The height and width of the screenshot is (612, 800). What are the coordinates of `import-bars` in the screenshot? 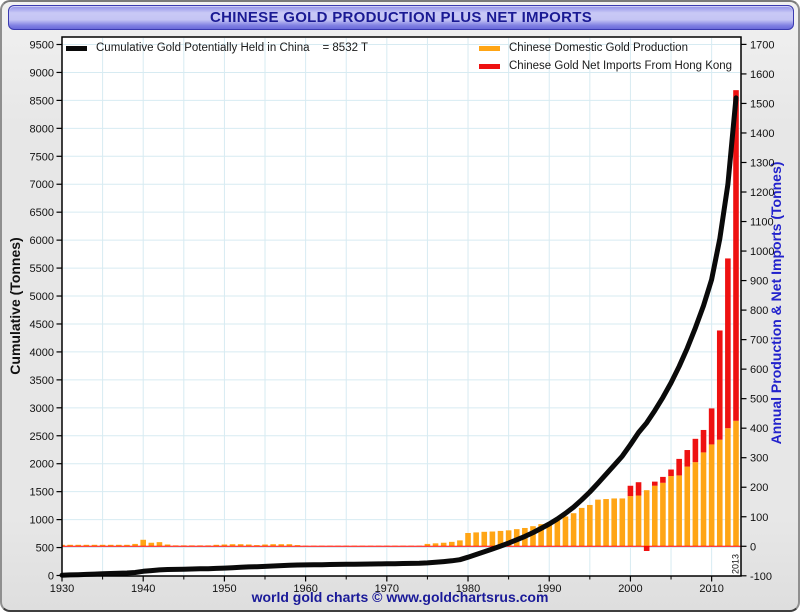 It's located at (683, 321).